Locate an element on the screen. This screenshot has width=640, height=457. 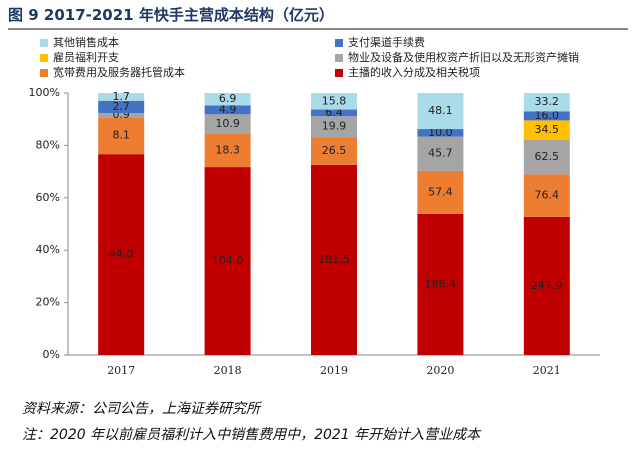
data-label: 10.9 is located at coordinates (227, 123).